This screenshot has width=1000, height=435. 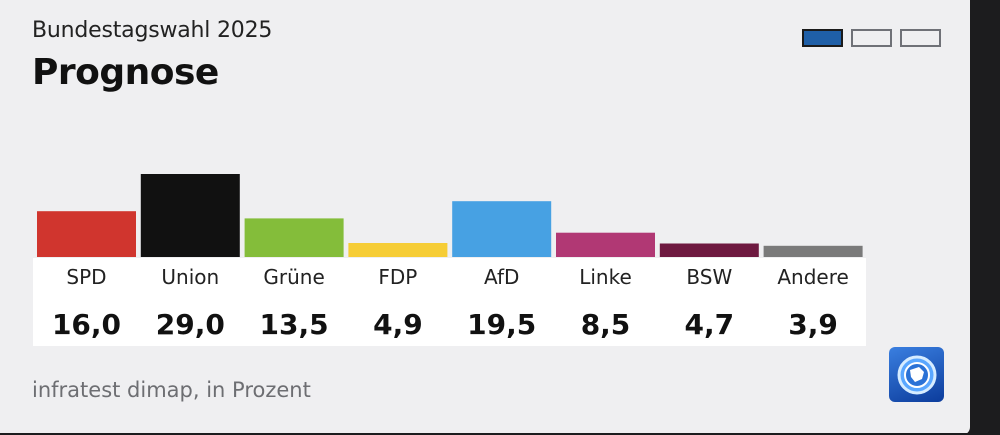 I want to click on party-label: SPD, so click(x=86, y=277).